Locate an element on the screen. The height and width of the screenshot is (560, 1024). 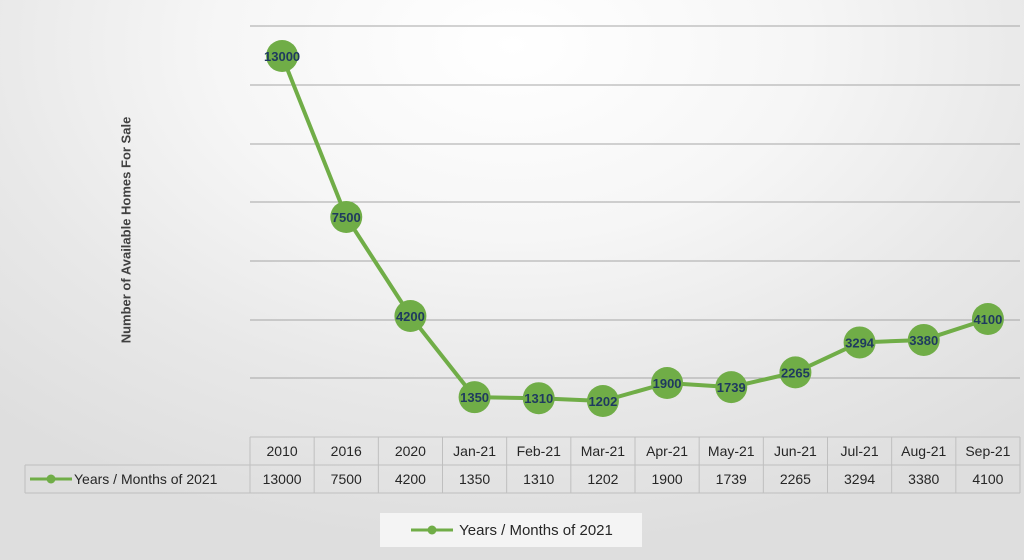
data-label: 1350 is located at coordinates (474, 397).